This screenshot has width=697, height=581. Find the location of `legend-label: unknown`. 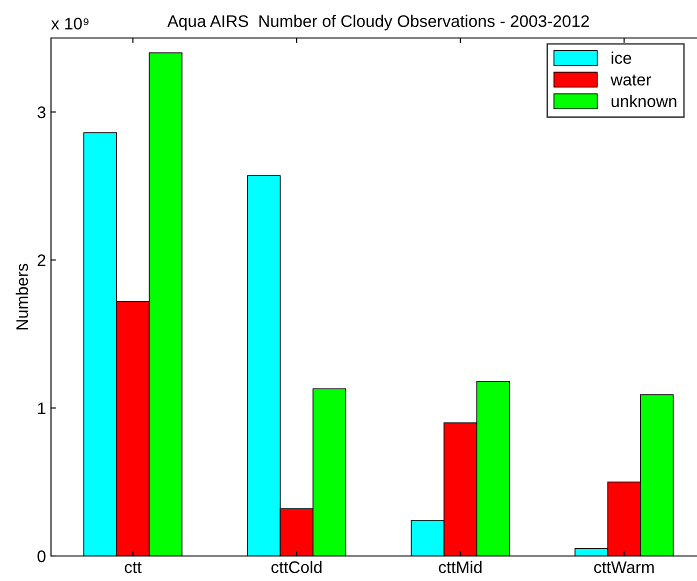

legend-label: unknown is located at coordinates (644, 101).